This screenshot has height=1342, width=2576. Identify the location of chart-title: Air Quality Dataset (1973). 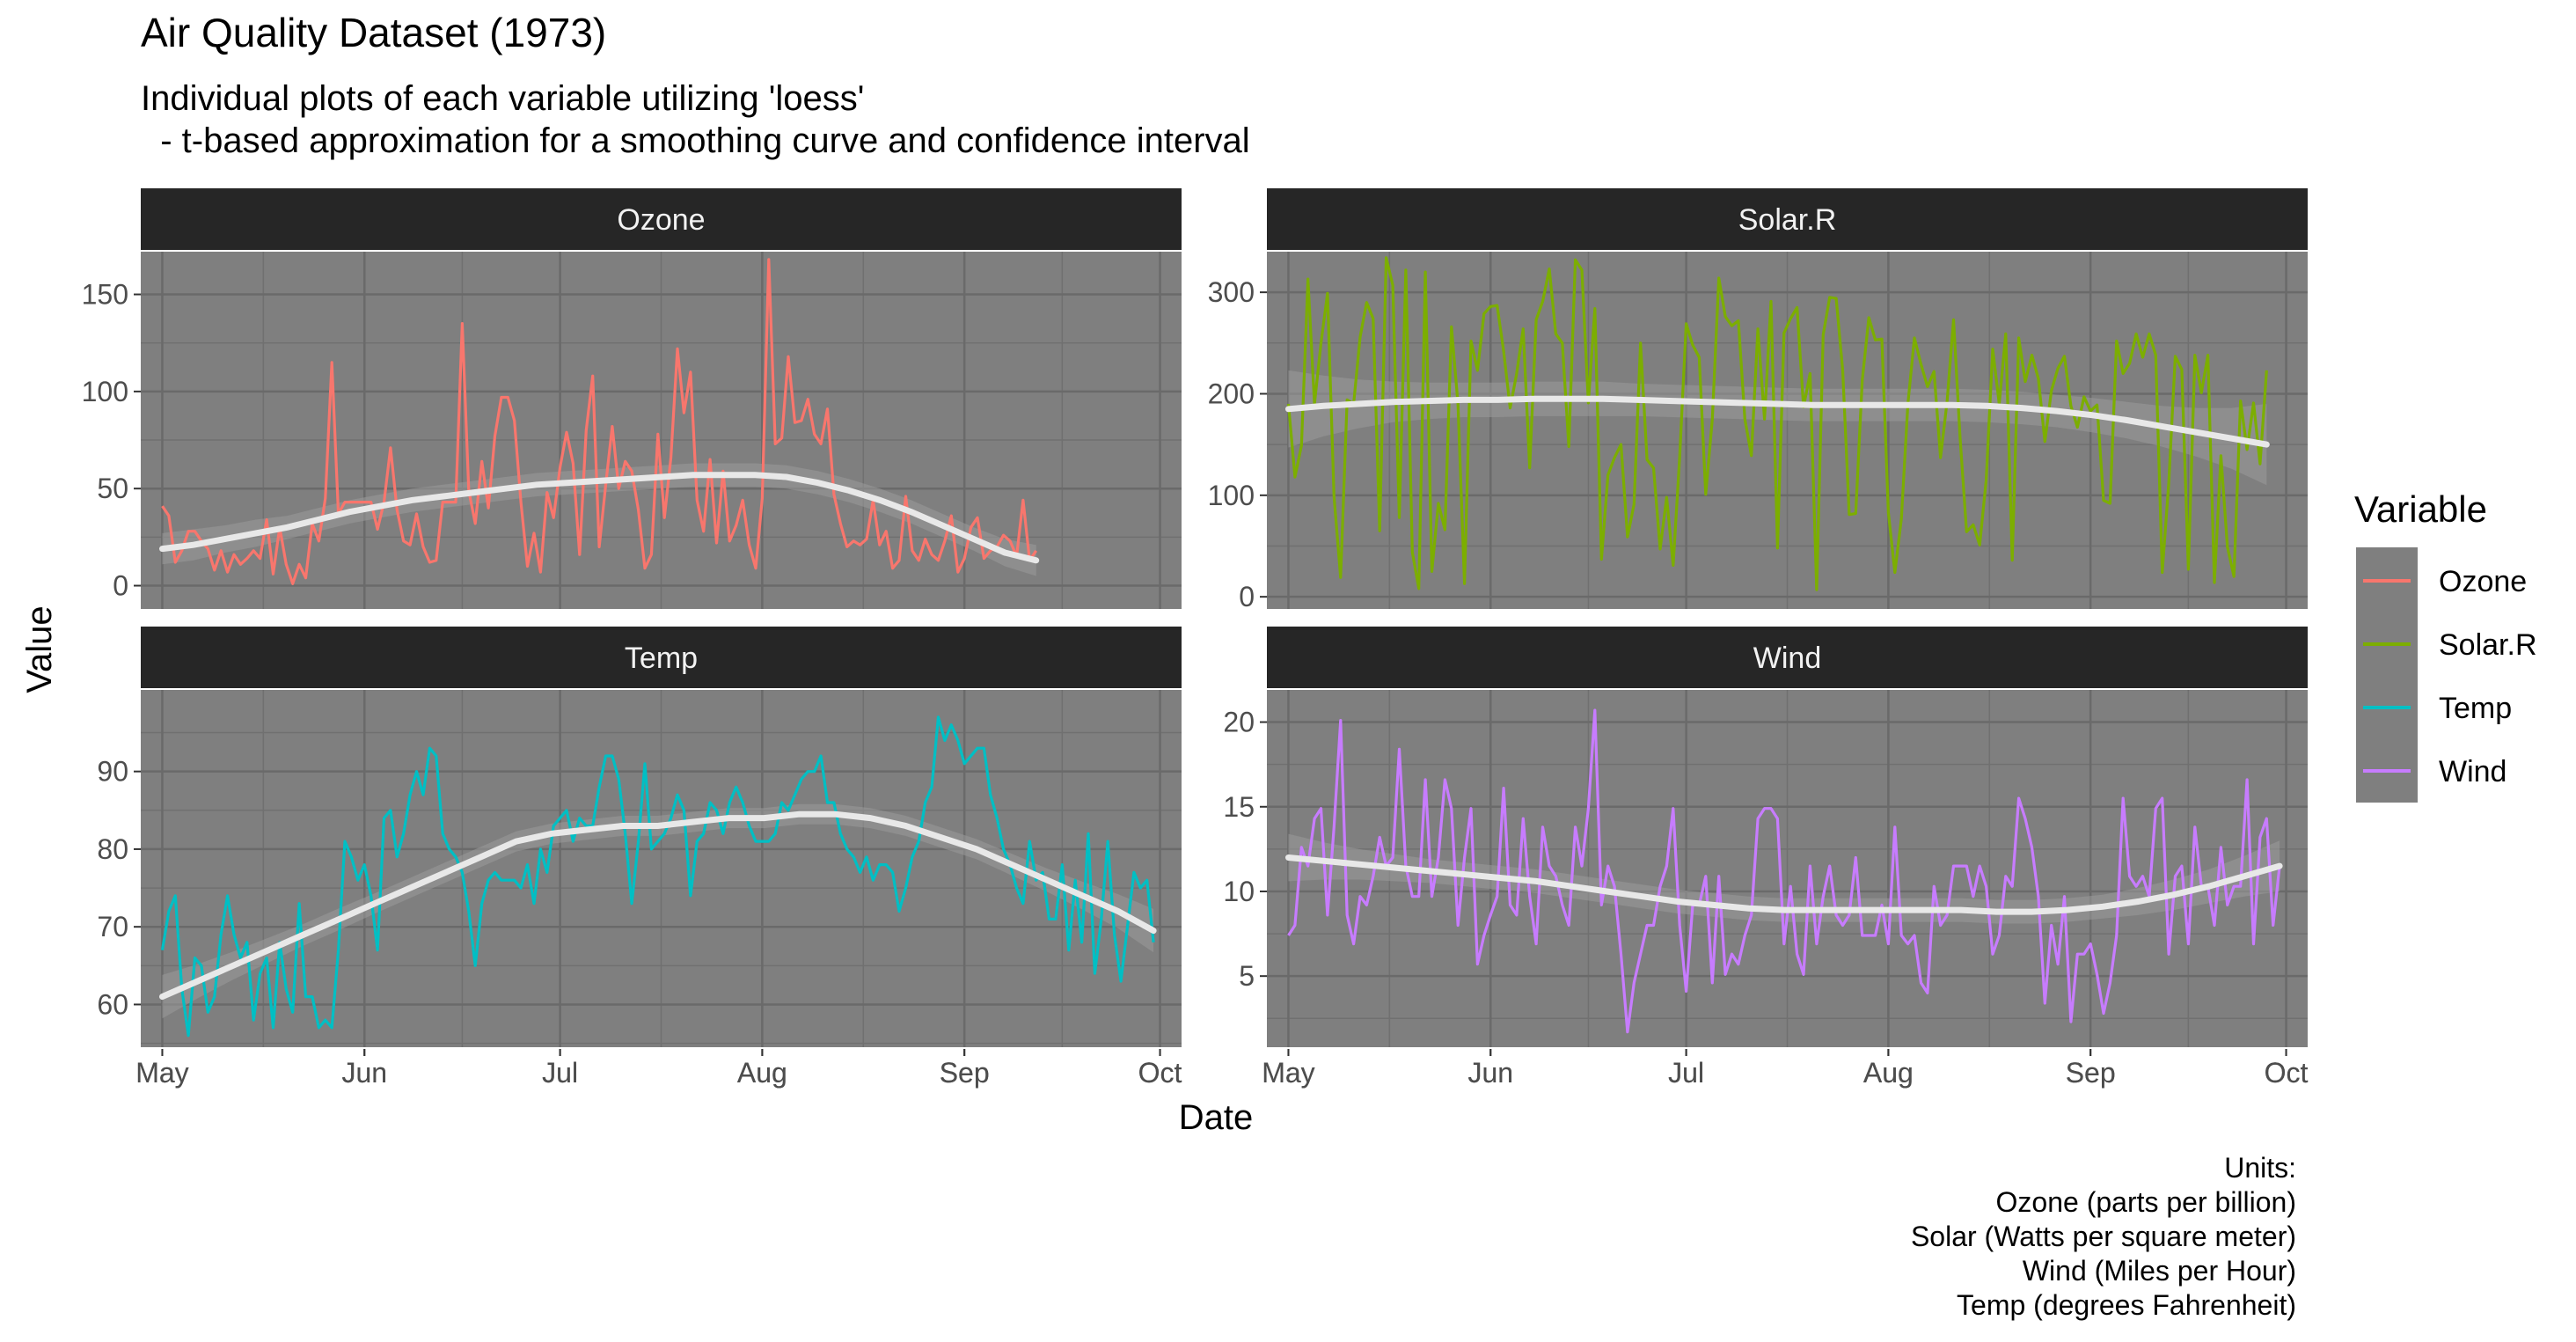
(374, 33).